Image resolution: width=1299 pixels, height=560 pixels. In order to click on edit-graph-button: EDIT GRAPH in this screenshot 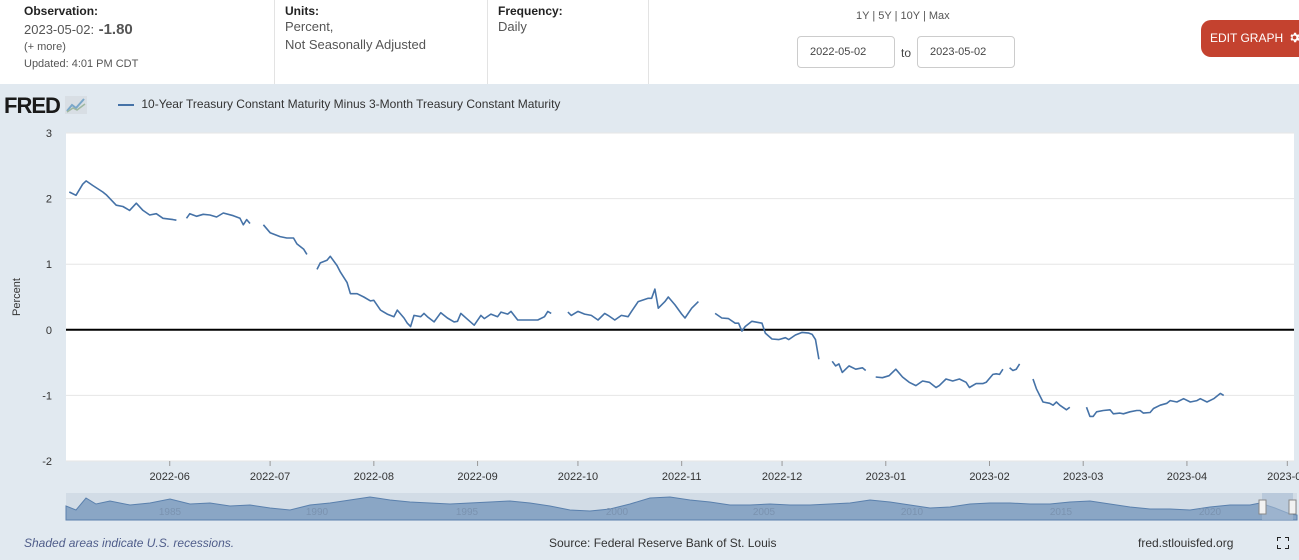, I will do `click(1250, 38)`.